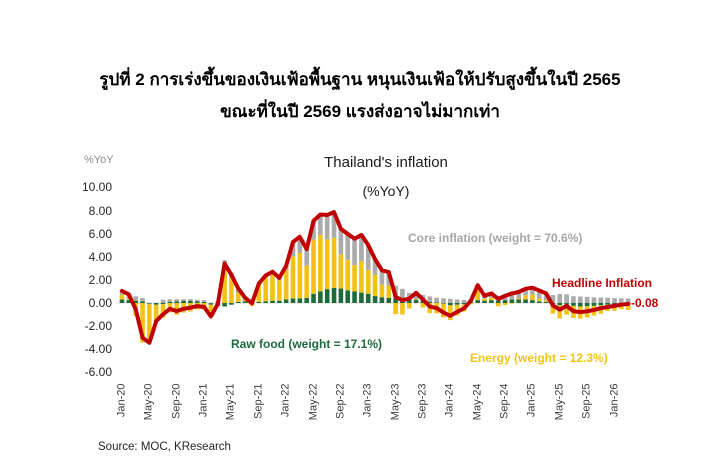  Describe the element at coordinates (477, 402) in the screenshot. I see `x-axis-tick-label: May-24` at that location.